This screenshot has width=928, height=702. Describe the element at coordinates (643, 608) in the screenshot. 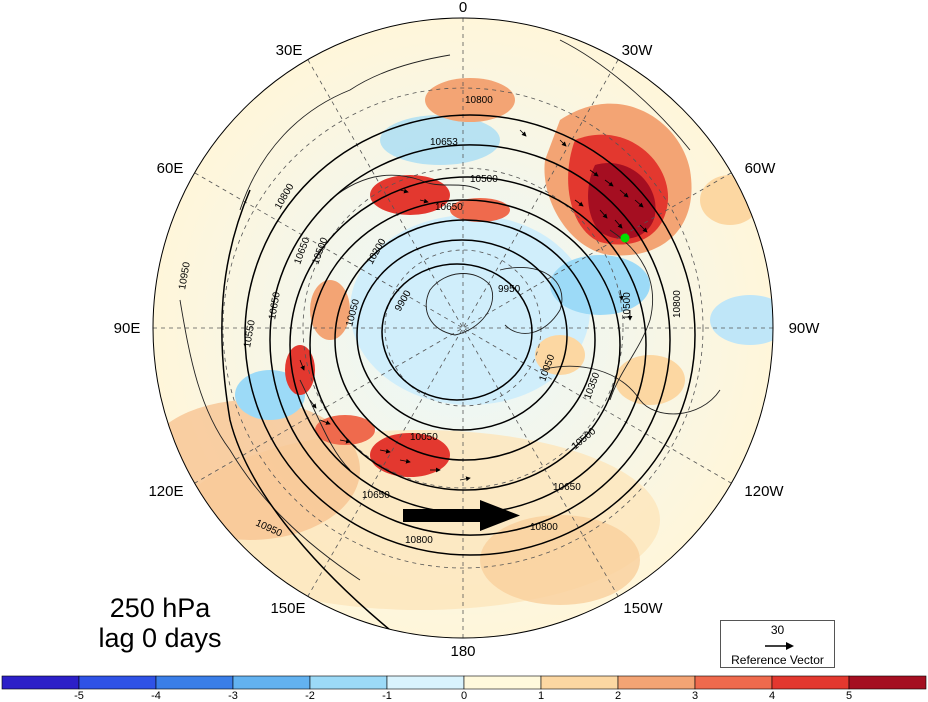

I see `lon-label-150w: 150W` at that location.